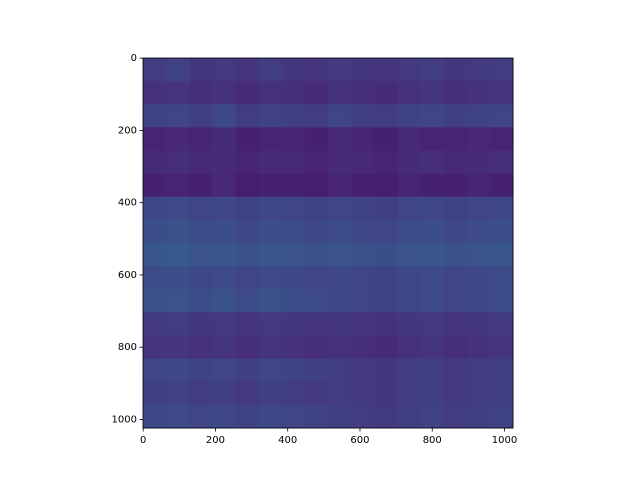 This screenshot has width=640, height=480. What do you see at coordinates (124, 420) in the screenshot?
I see `y-tick-label: 1000` at bounding box center [124, 420].